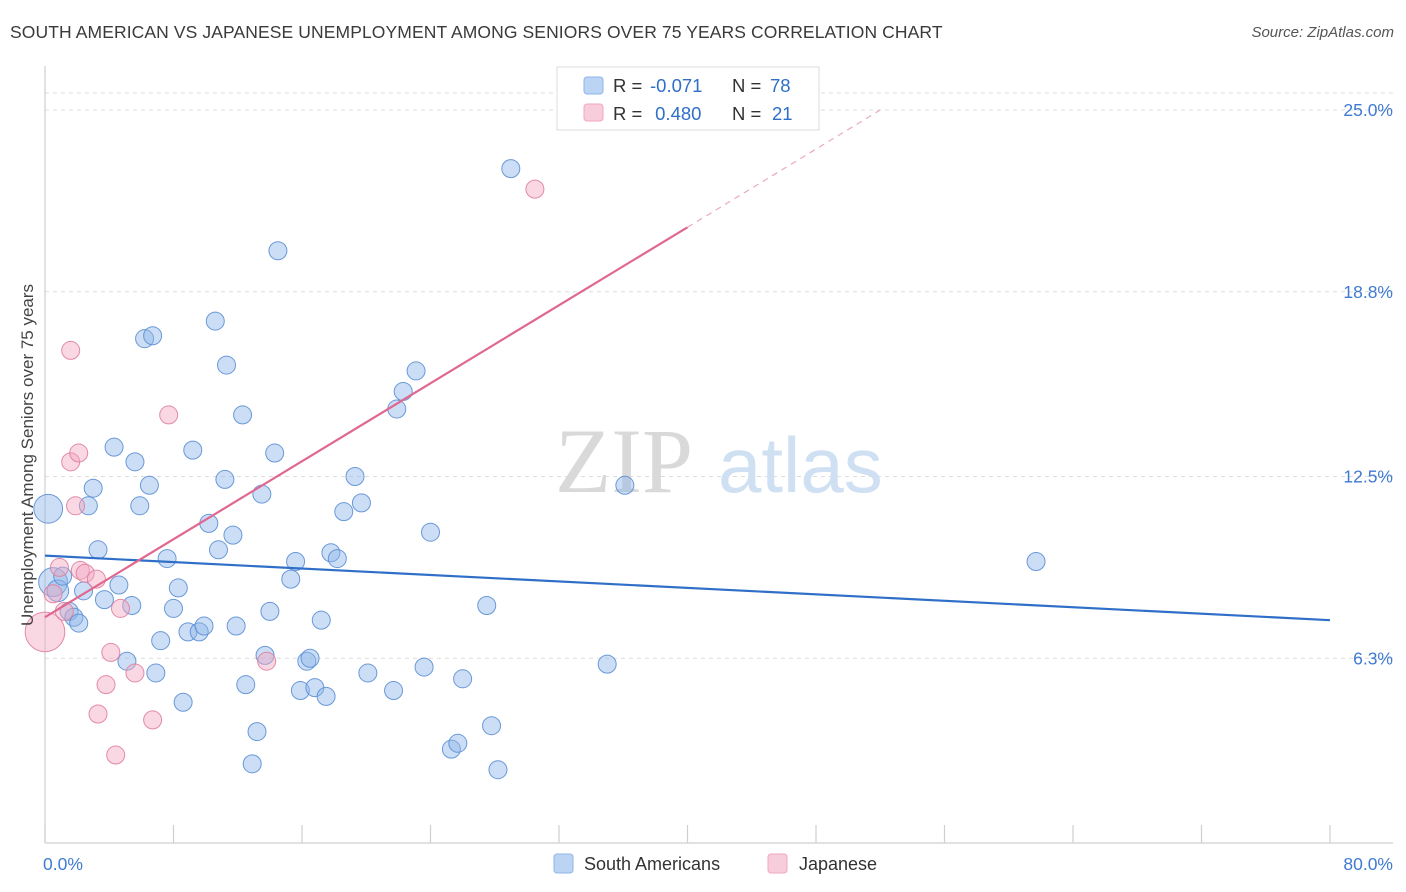 The width and height of the screenshot is (1406, 892). Describe the element at coordinates (27, 455) in the screenshot. I see `y-axis-label: Unemployment Among Seniors over 75 years` at that location.